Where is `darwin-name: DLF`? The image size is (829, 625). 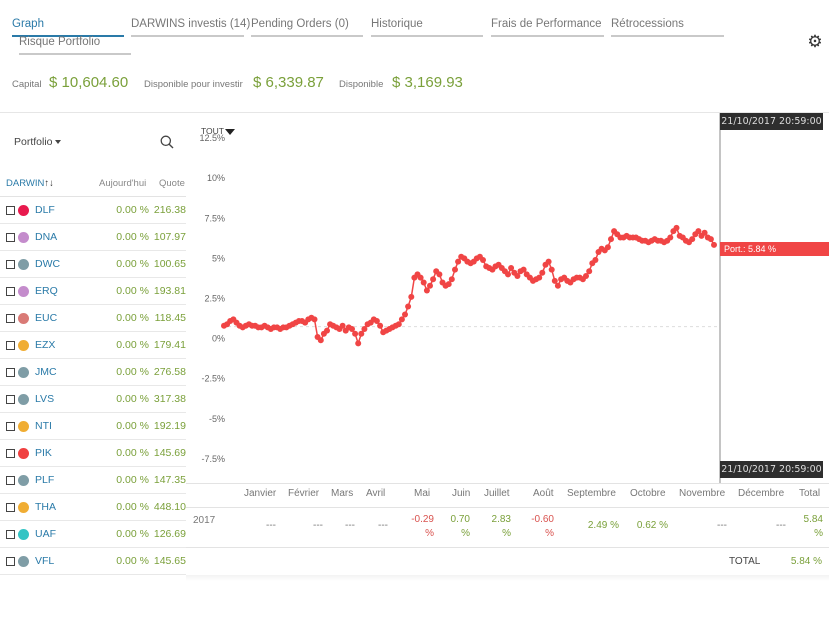 darwin-name: DLF is located at coordinates (45, 210).